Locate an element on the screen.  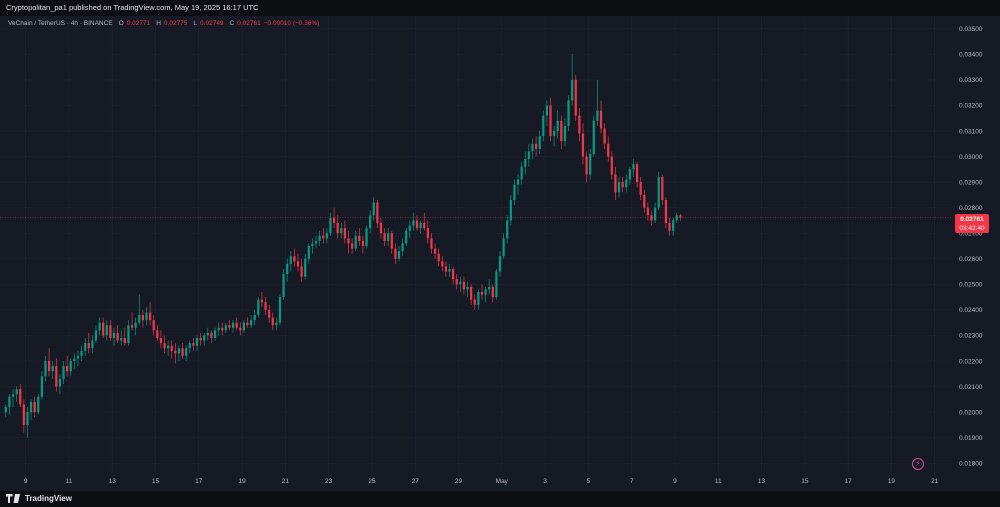
symbol-title: VeChain / TetherUS · 4h · BINANCE is located at coordinates (60, 23).